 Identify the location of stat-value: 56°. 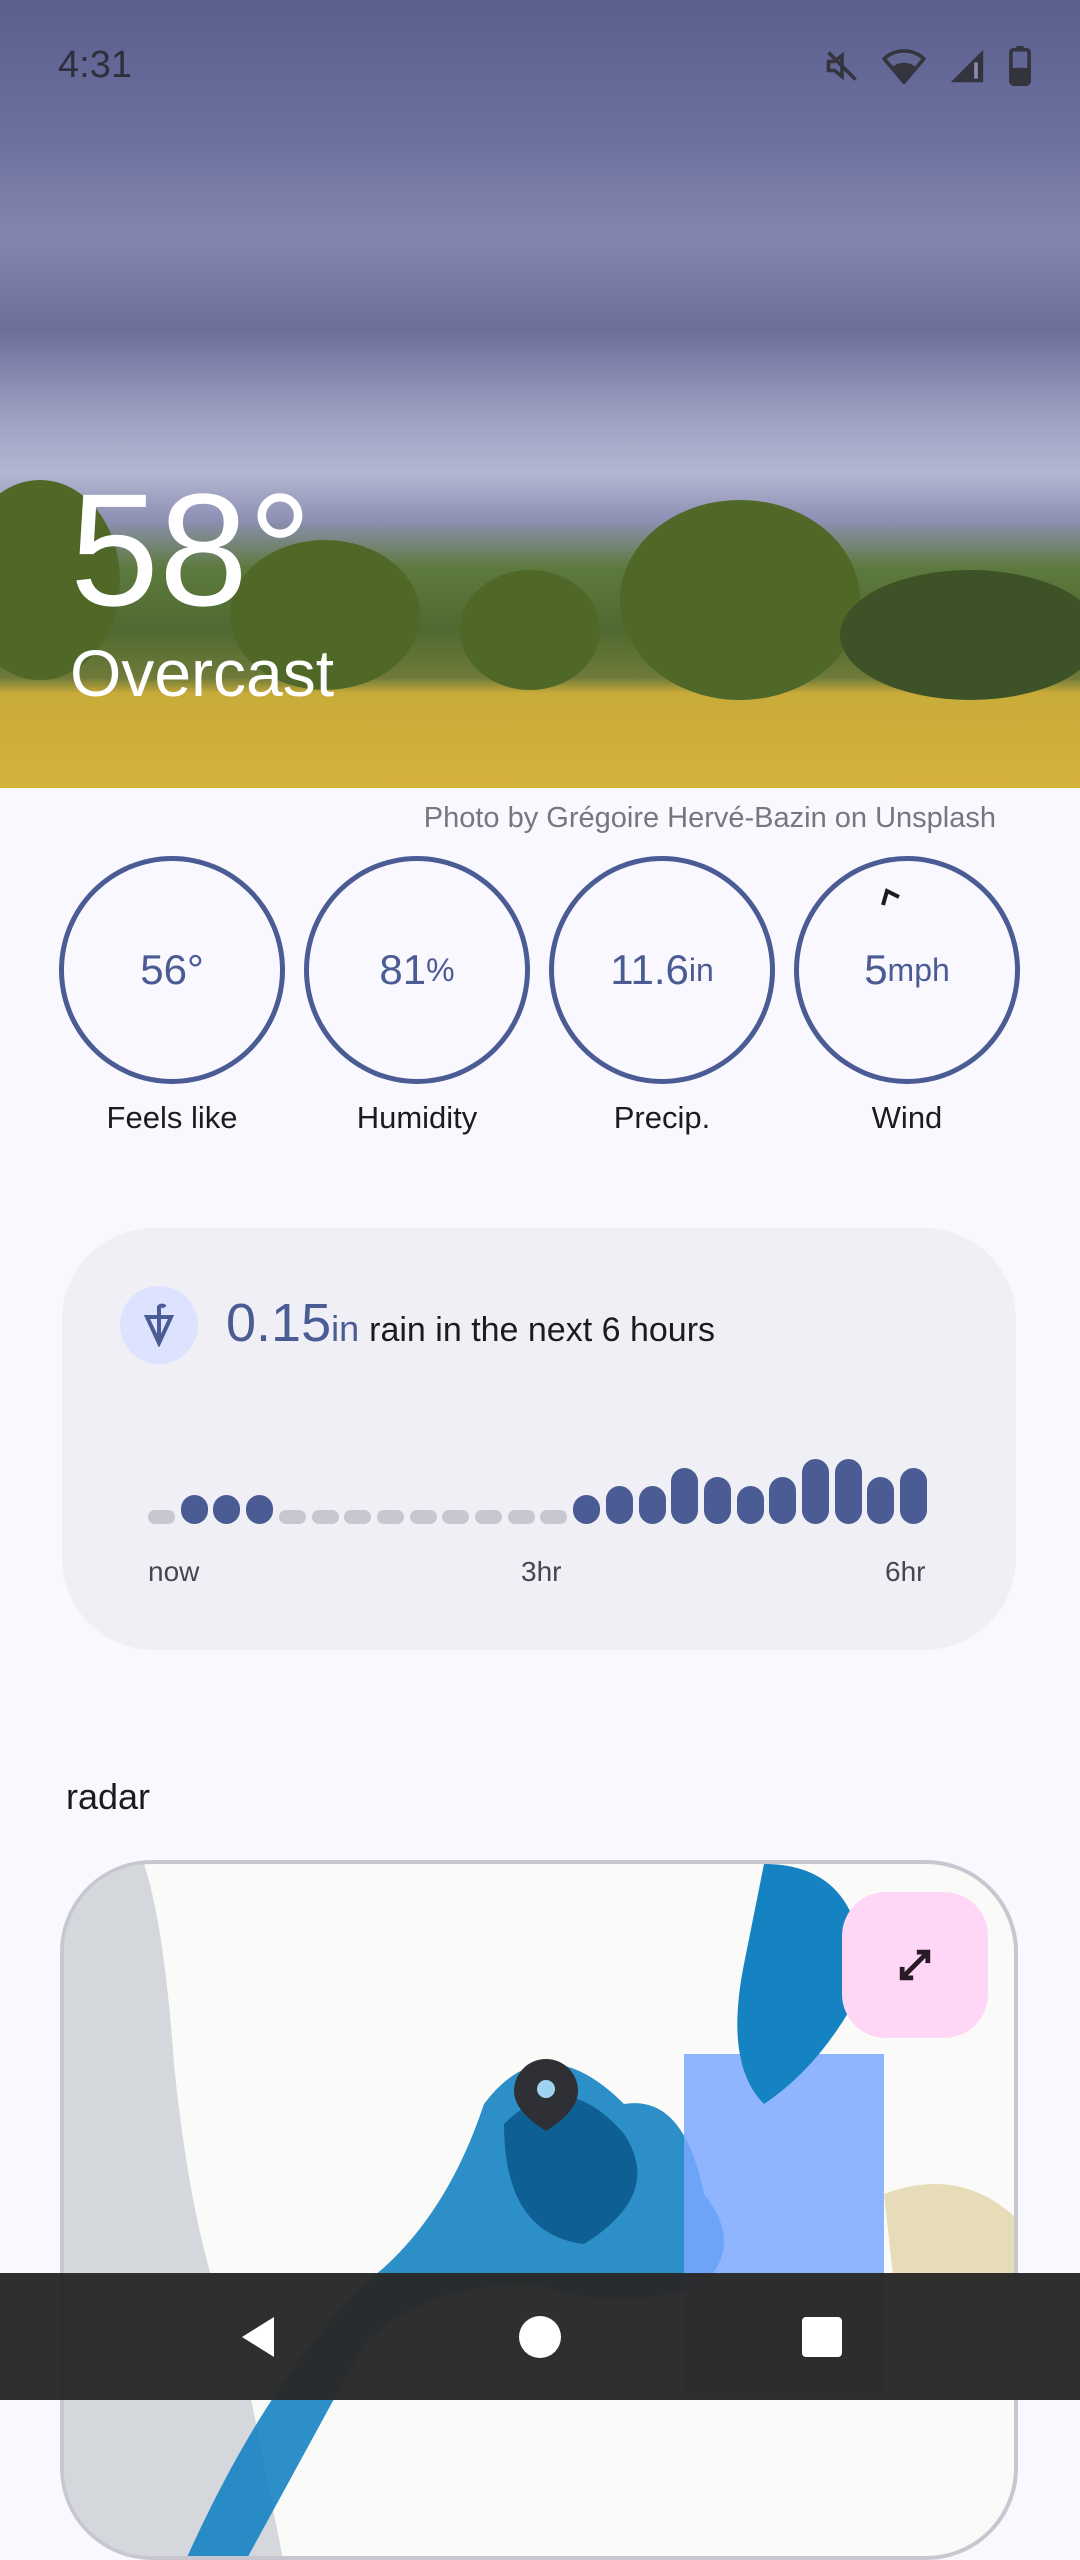
(172, 969).